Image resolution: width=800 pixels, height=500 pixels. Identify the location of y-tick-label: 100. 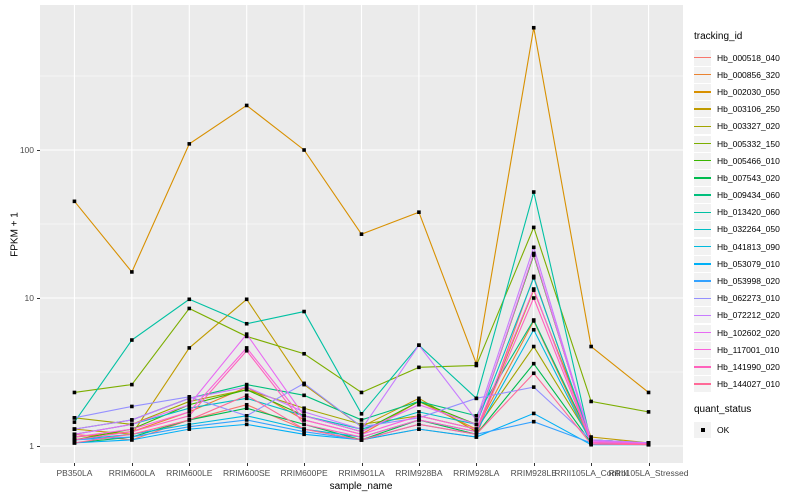
(26, 150).